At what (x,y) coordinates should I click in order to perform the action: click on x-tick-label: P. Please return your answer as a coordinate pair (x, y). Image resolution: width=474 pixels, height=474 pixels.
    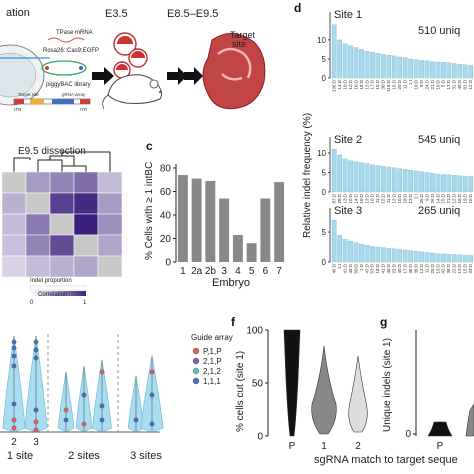
    Looking at the image, I should click on (292, 446).